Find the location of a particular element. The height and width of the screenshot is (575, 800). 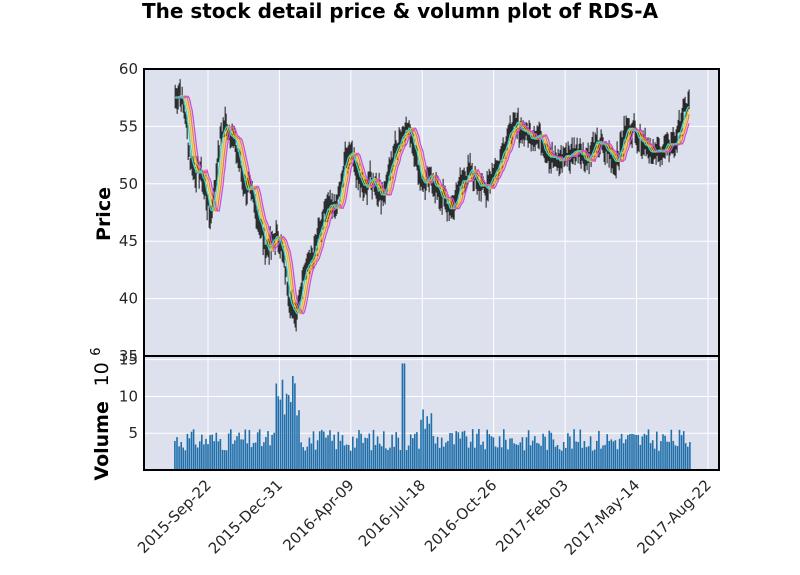

x-tick-label: 2016-Jul-18 is located at coordinates (392, 513).